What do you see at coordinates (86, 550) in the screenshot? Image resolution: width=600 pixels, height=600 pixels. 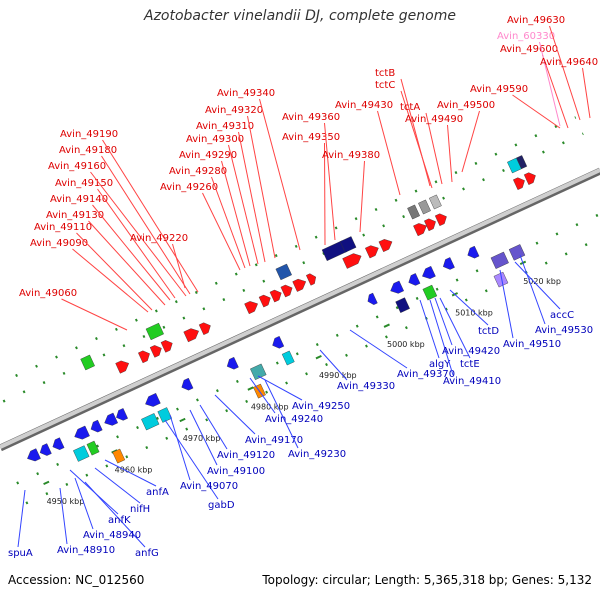 I see `gene-label: Avin_48910` at bounding box center [86, 550].